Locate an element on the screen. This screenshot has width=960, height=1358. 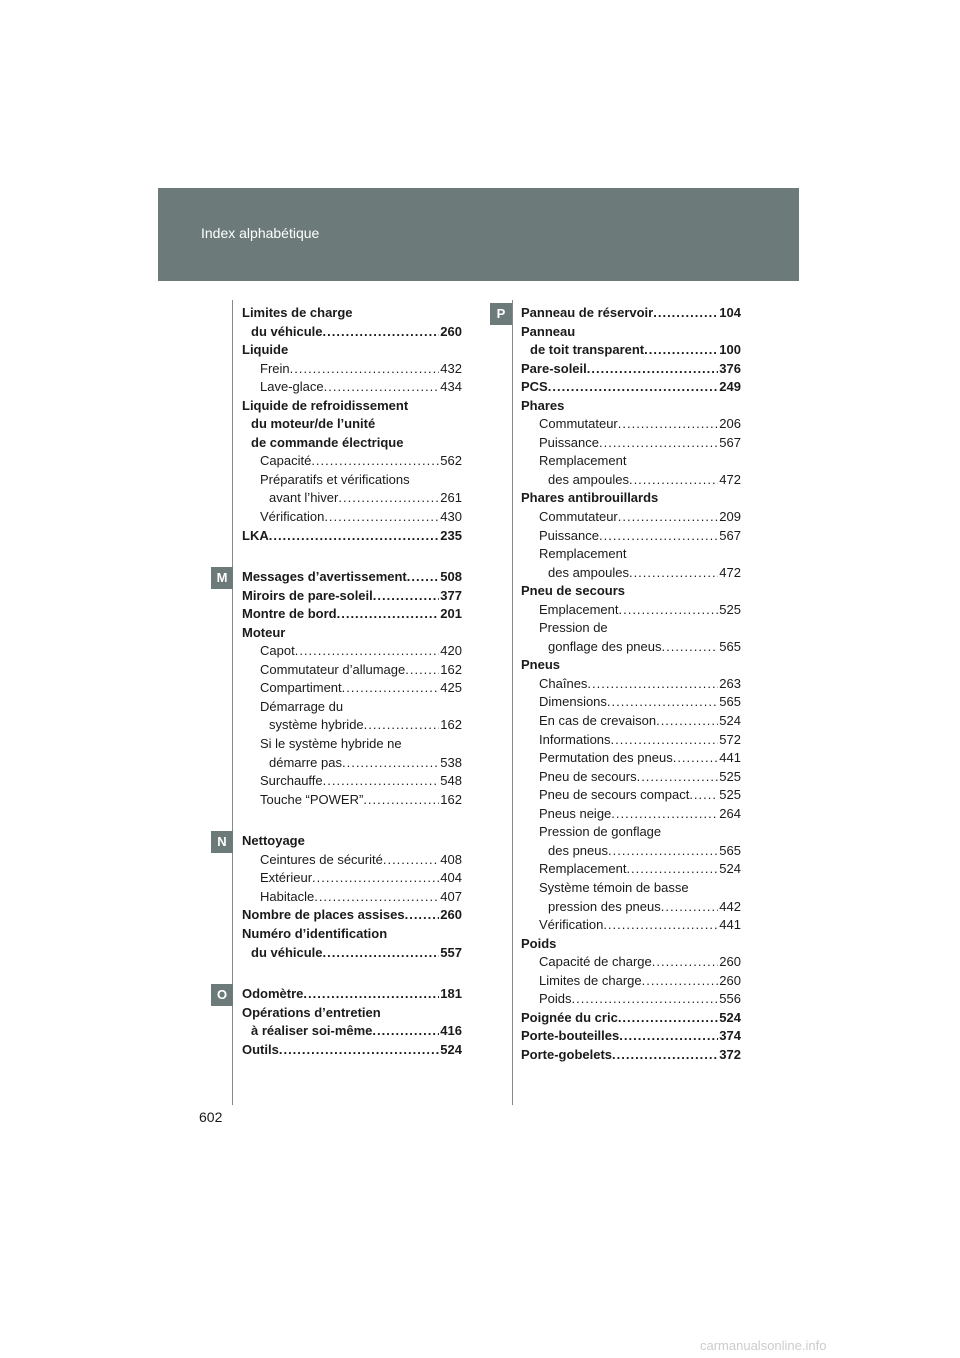
index-entry: Commutateur 209 is located at coordinates (631, 517).